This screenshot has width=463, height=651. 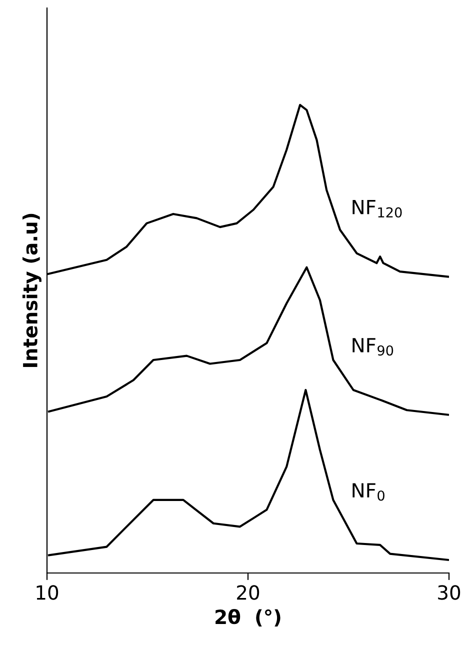 What do you see at coordinates (248, 592) in the screenshot?
I see `x-tick-label: 20` at bounding box center [248, 592].